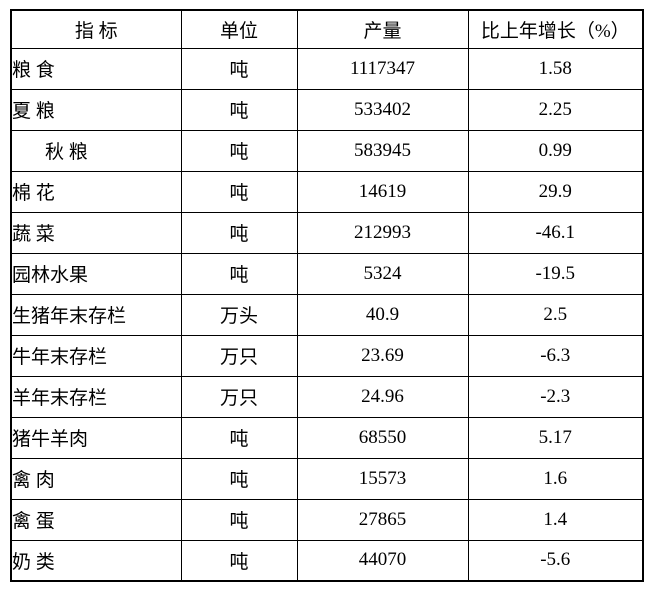 Image resolution: width=650 pixels, height=590 pixels. I want to click on table-row: 奶 类吨 44070 -5.6, so click(327, 560).